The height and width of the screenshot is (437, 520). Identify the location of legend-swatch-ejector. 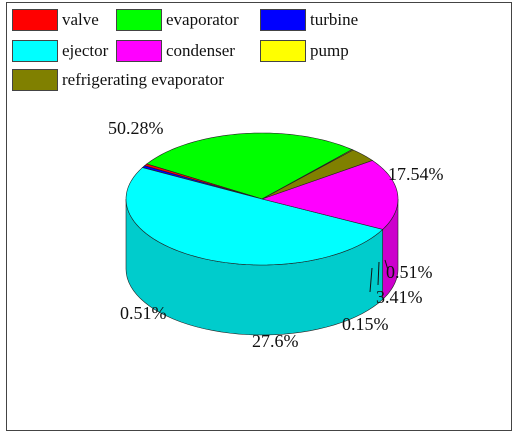
(35, 51).